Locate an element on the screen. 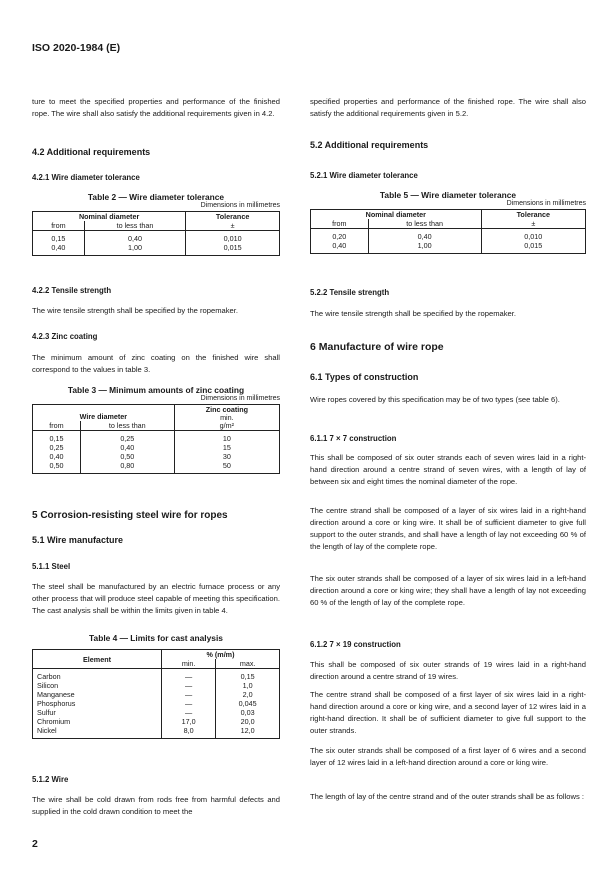  col-header: Wire diameter is located at coordinates (103, 416).